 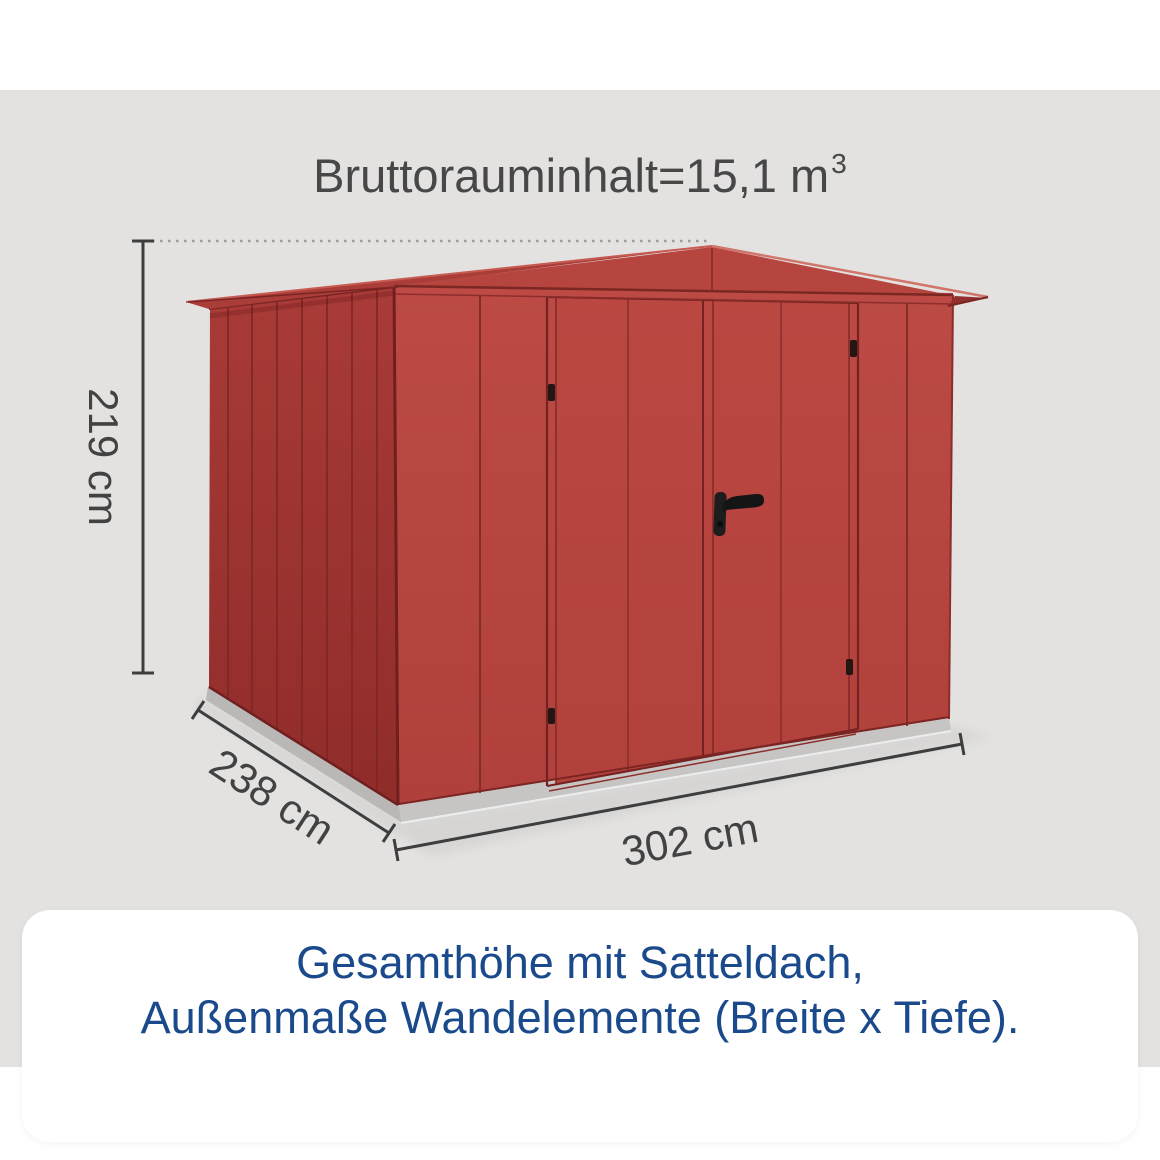 I want to click on height-dimension-line, so click(x=143, y=457).